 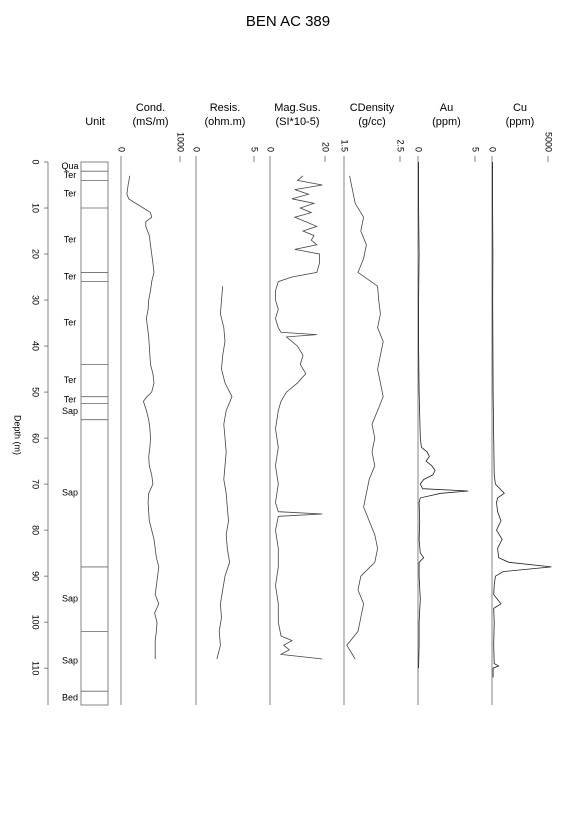 I want to click on depth-tick-label: 100, so click(x=36, y=622).